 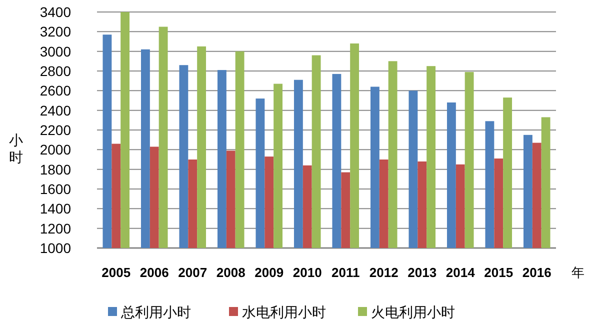 What do you see at coordinates (284, 312) in the screenshot?
I see `legend-label: 水电利用小时` at bounding box center [284, 312].